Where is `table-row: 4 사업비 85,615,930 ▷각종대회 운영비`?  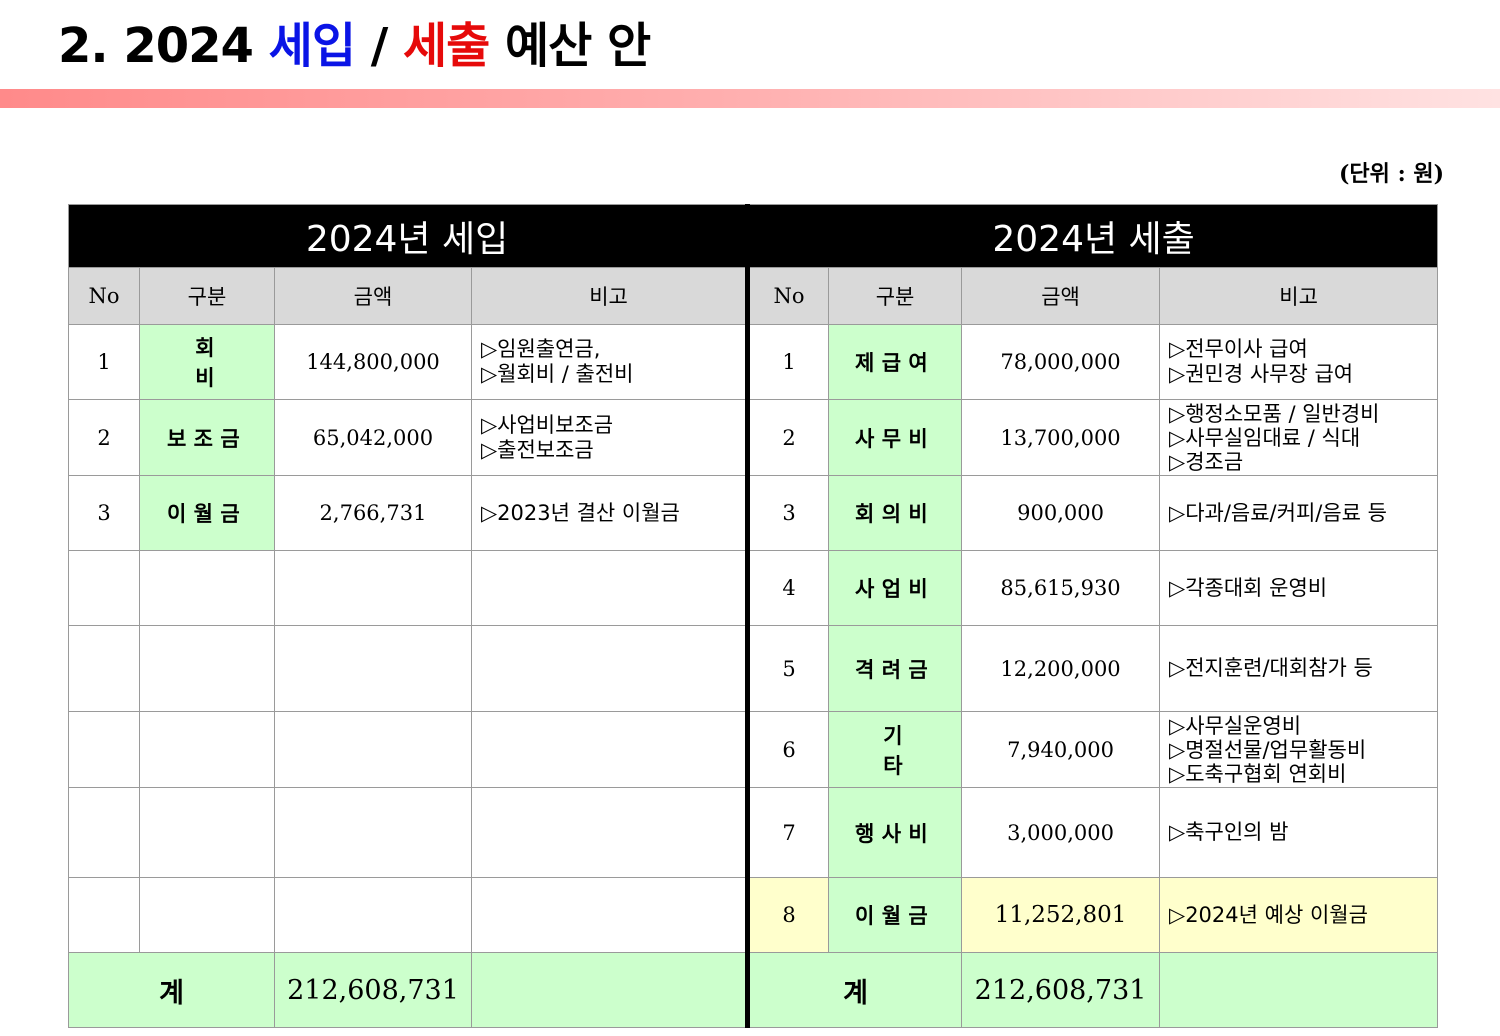 table-row: 4 사업비 85,615,930 ▷각종대회 운영비 is located at coordinates (753, 588).